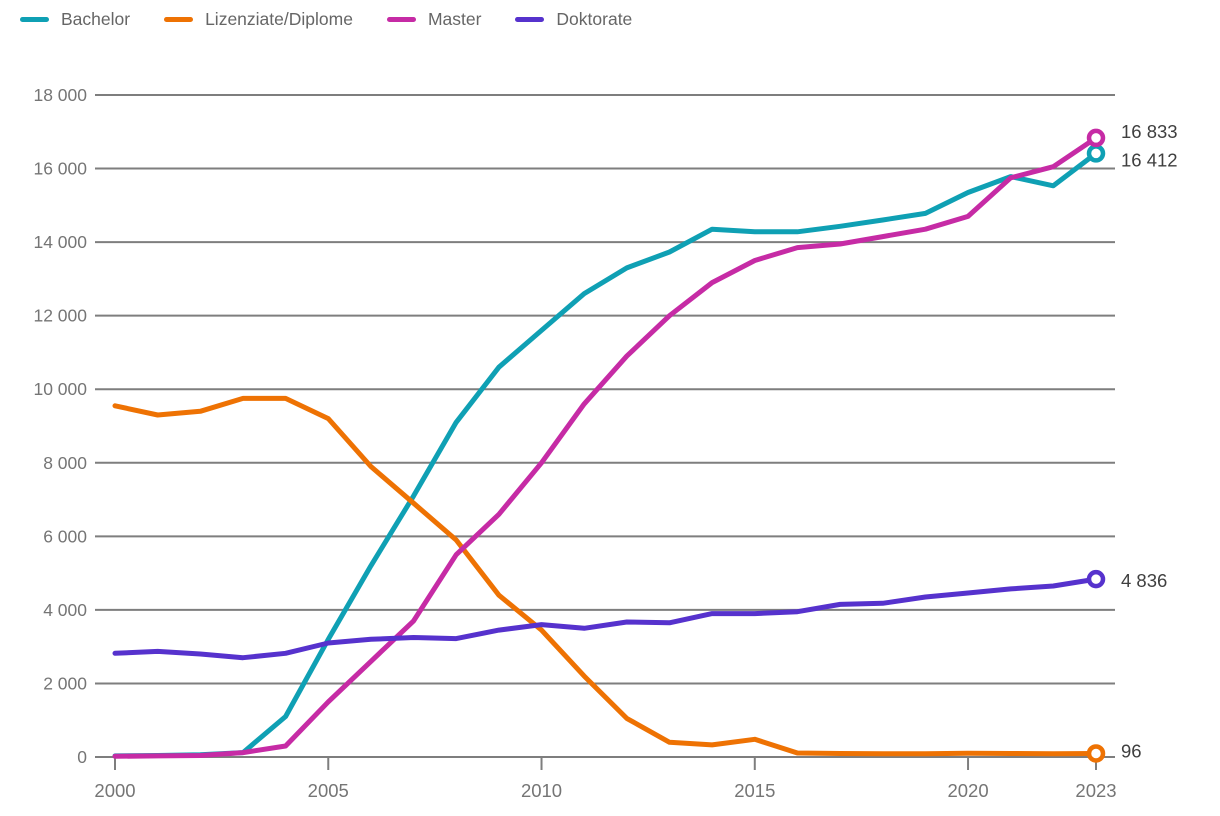 The height and width of the screenshot is (816, 1220). What do you see at coordinates (967, 790) in the screenshot?
I see `x-axis-tick-label: 2020` at bounding box center [967, 790].